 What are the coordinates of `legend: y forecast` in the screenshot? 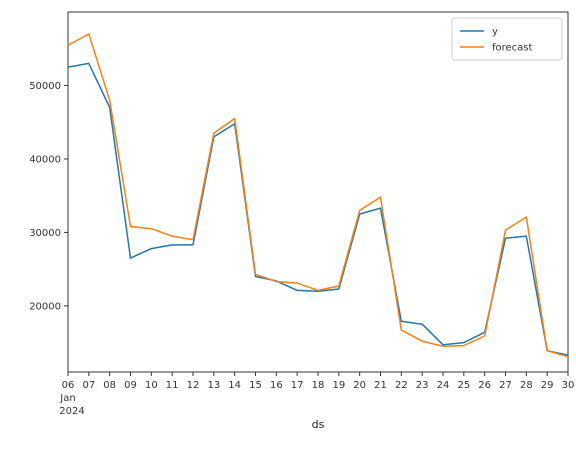 It's located at (507, 39).